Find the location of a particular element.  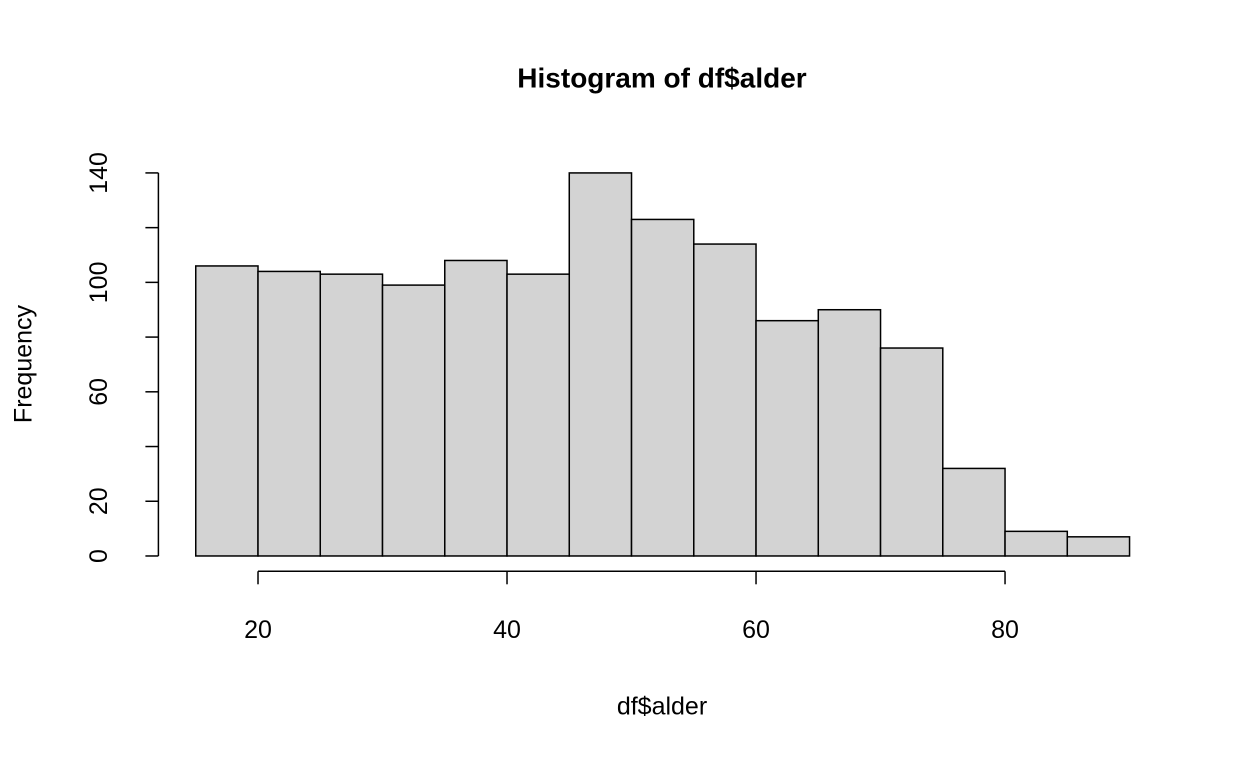

x-tick-label: 80 is located at coordinates (1005, 630).